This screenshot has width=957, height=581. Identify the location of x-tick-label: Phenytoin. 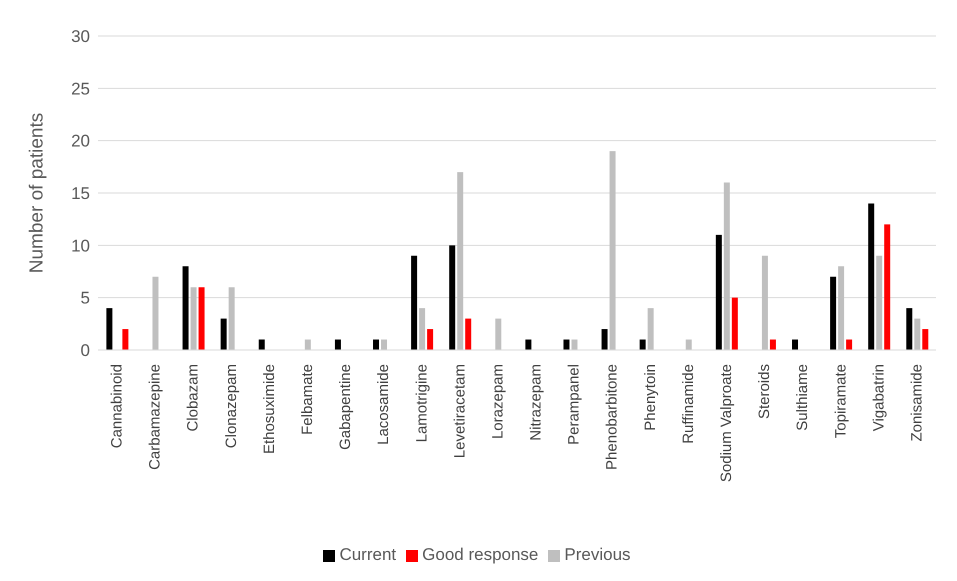
(650, 397).